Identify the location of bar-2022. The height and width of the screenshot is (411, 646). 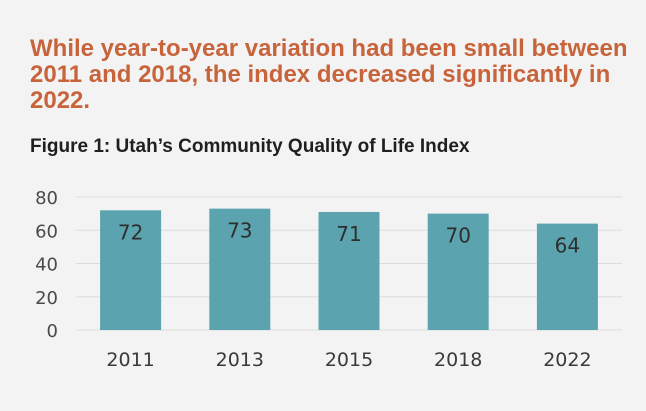
(567, 276).